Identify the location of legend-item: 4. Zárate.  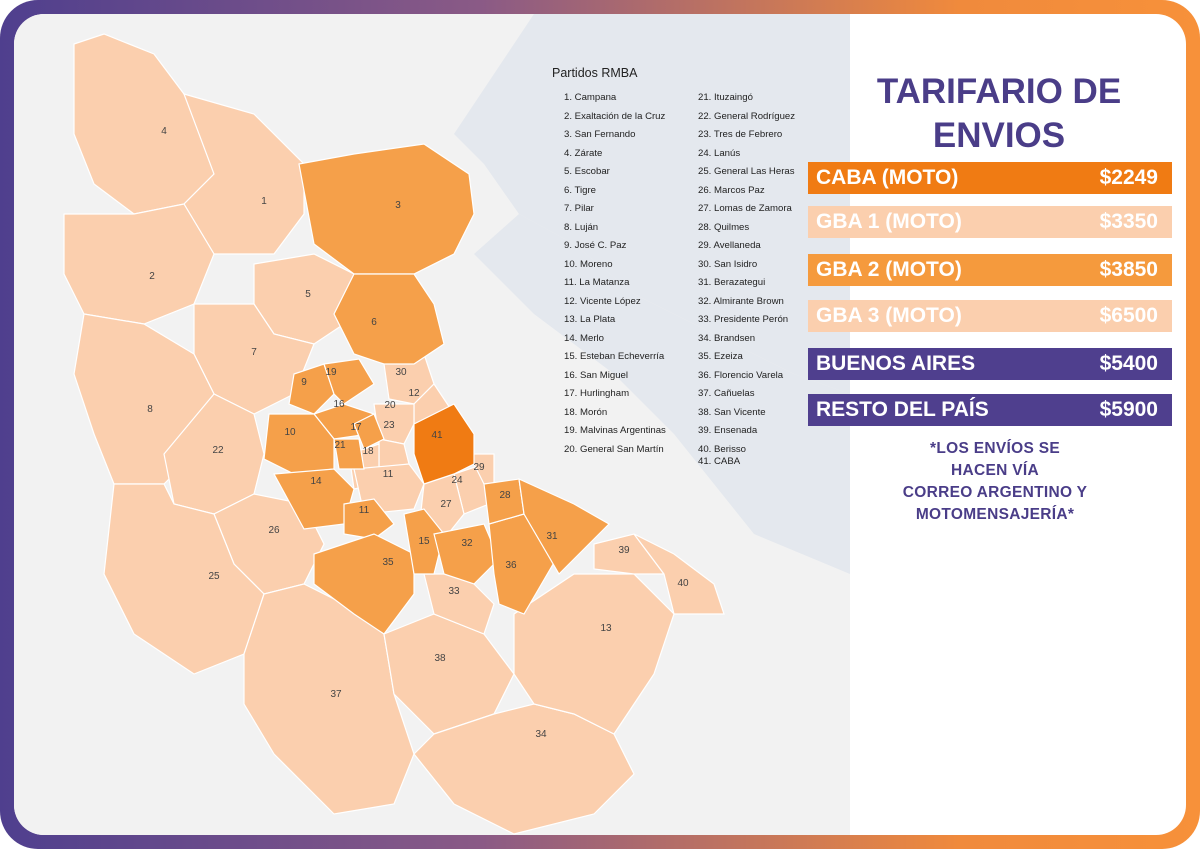
(583, 153).